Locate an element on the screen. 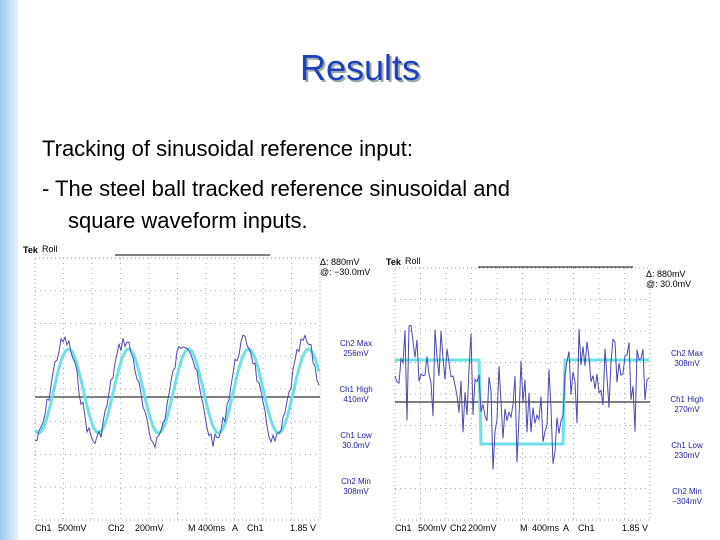 This screenshot has height=540, width=720. readout-value: 30.0mV is located at coordinates (356, 445).